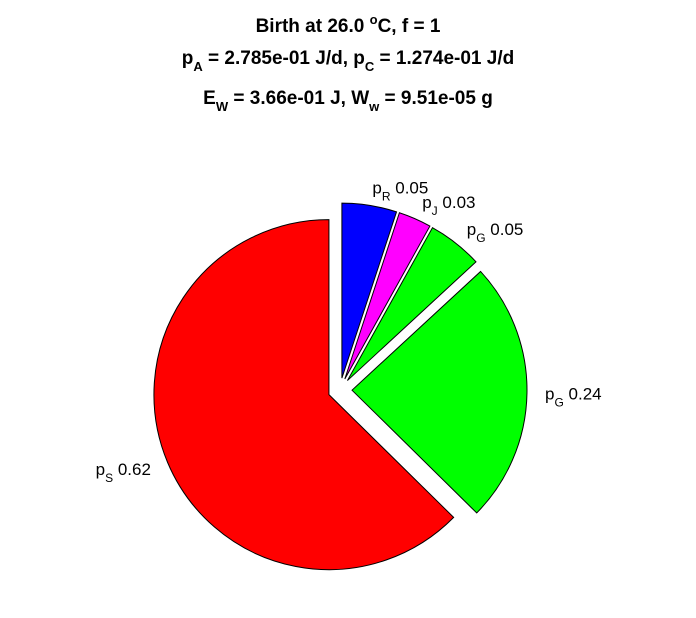  I want to click on chart-title-line-1: Birth at 26.0 oC, f = 1, so click(348, 24).